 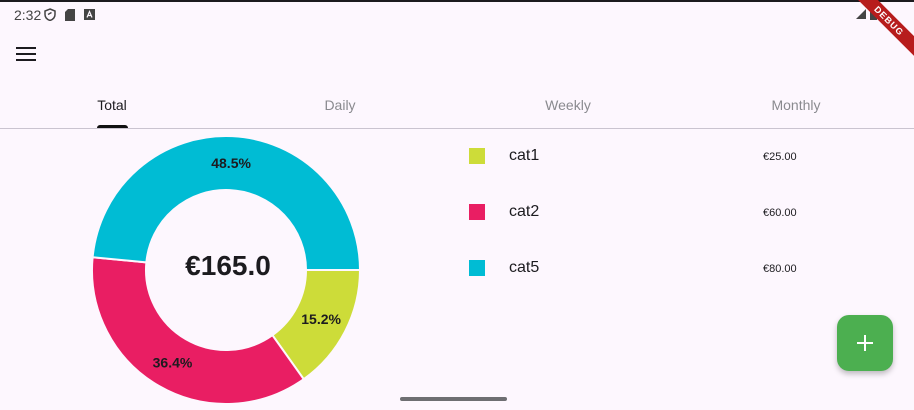 I want to click on tab-bar: Total Daily Weekly Monthly, so click(x=457, y=106).